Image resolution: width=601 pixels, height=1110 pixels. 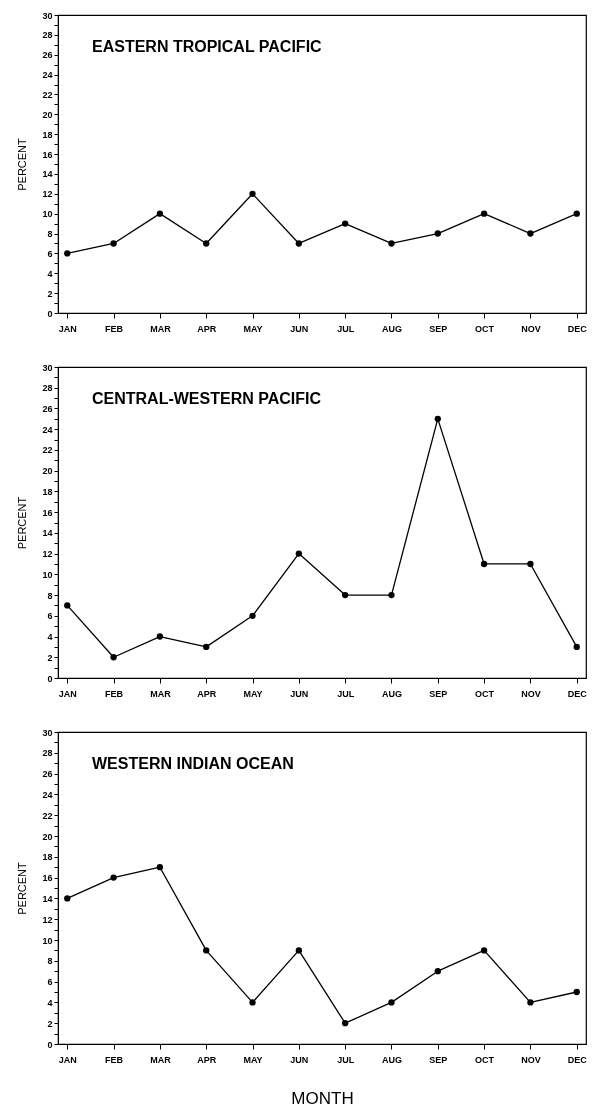 I want to click on y-tick-label: 0, so click(x=50, y=313).